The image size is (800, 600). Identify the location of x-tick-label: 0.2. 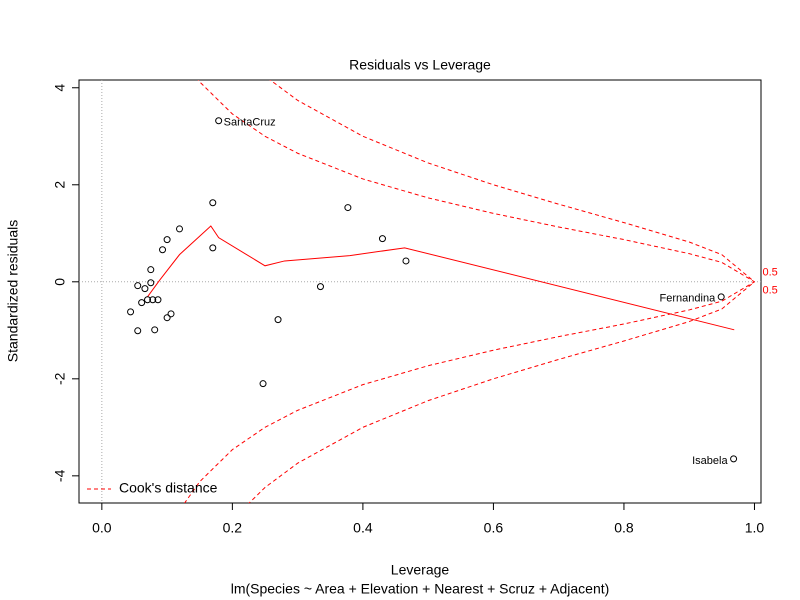
(233, 528).